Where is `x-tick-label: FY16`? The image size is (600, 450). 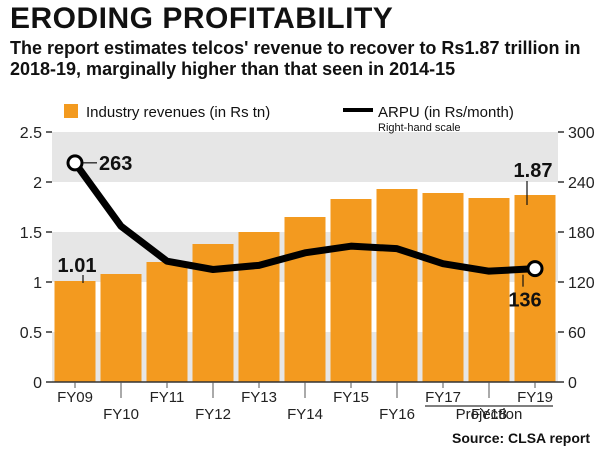
x-tick-label: FY16 is located at coordinates (397, 414).